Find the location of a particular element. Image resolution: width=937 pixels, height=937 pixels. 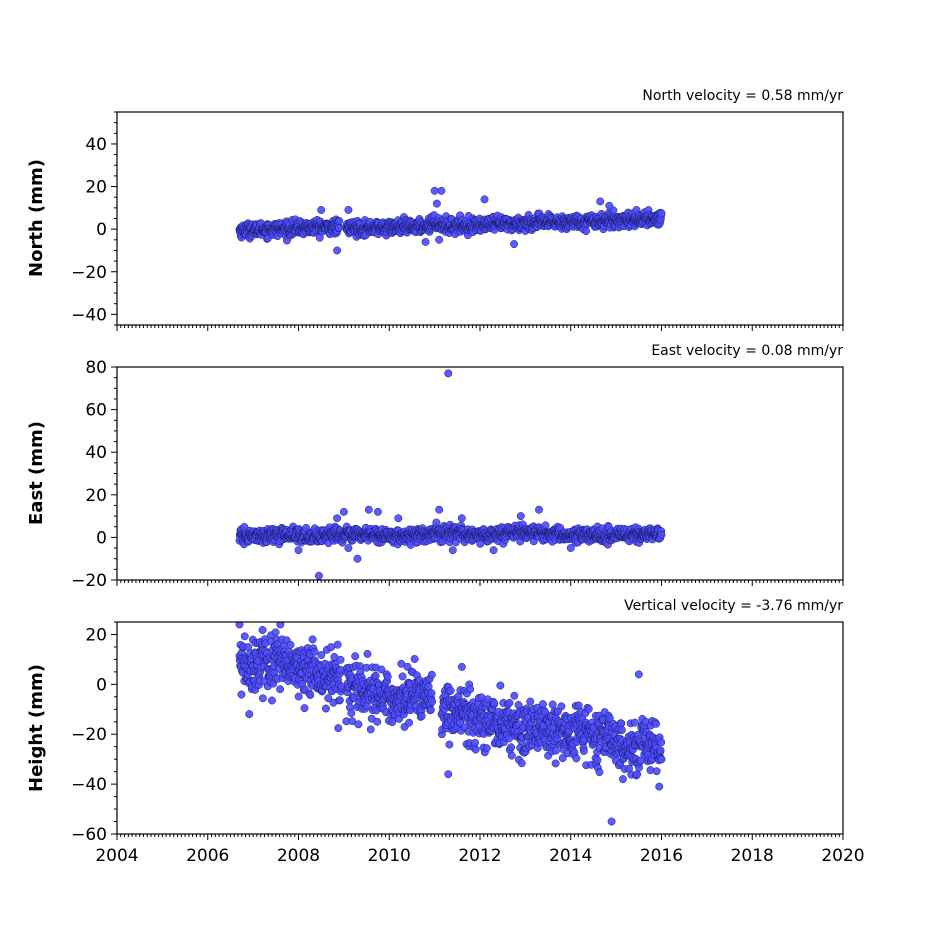

x-tick-label: 2008 is located at coordinates (298, 856).